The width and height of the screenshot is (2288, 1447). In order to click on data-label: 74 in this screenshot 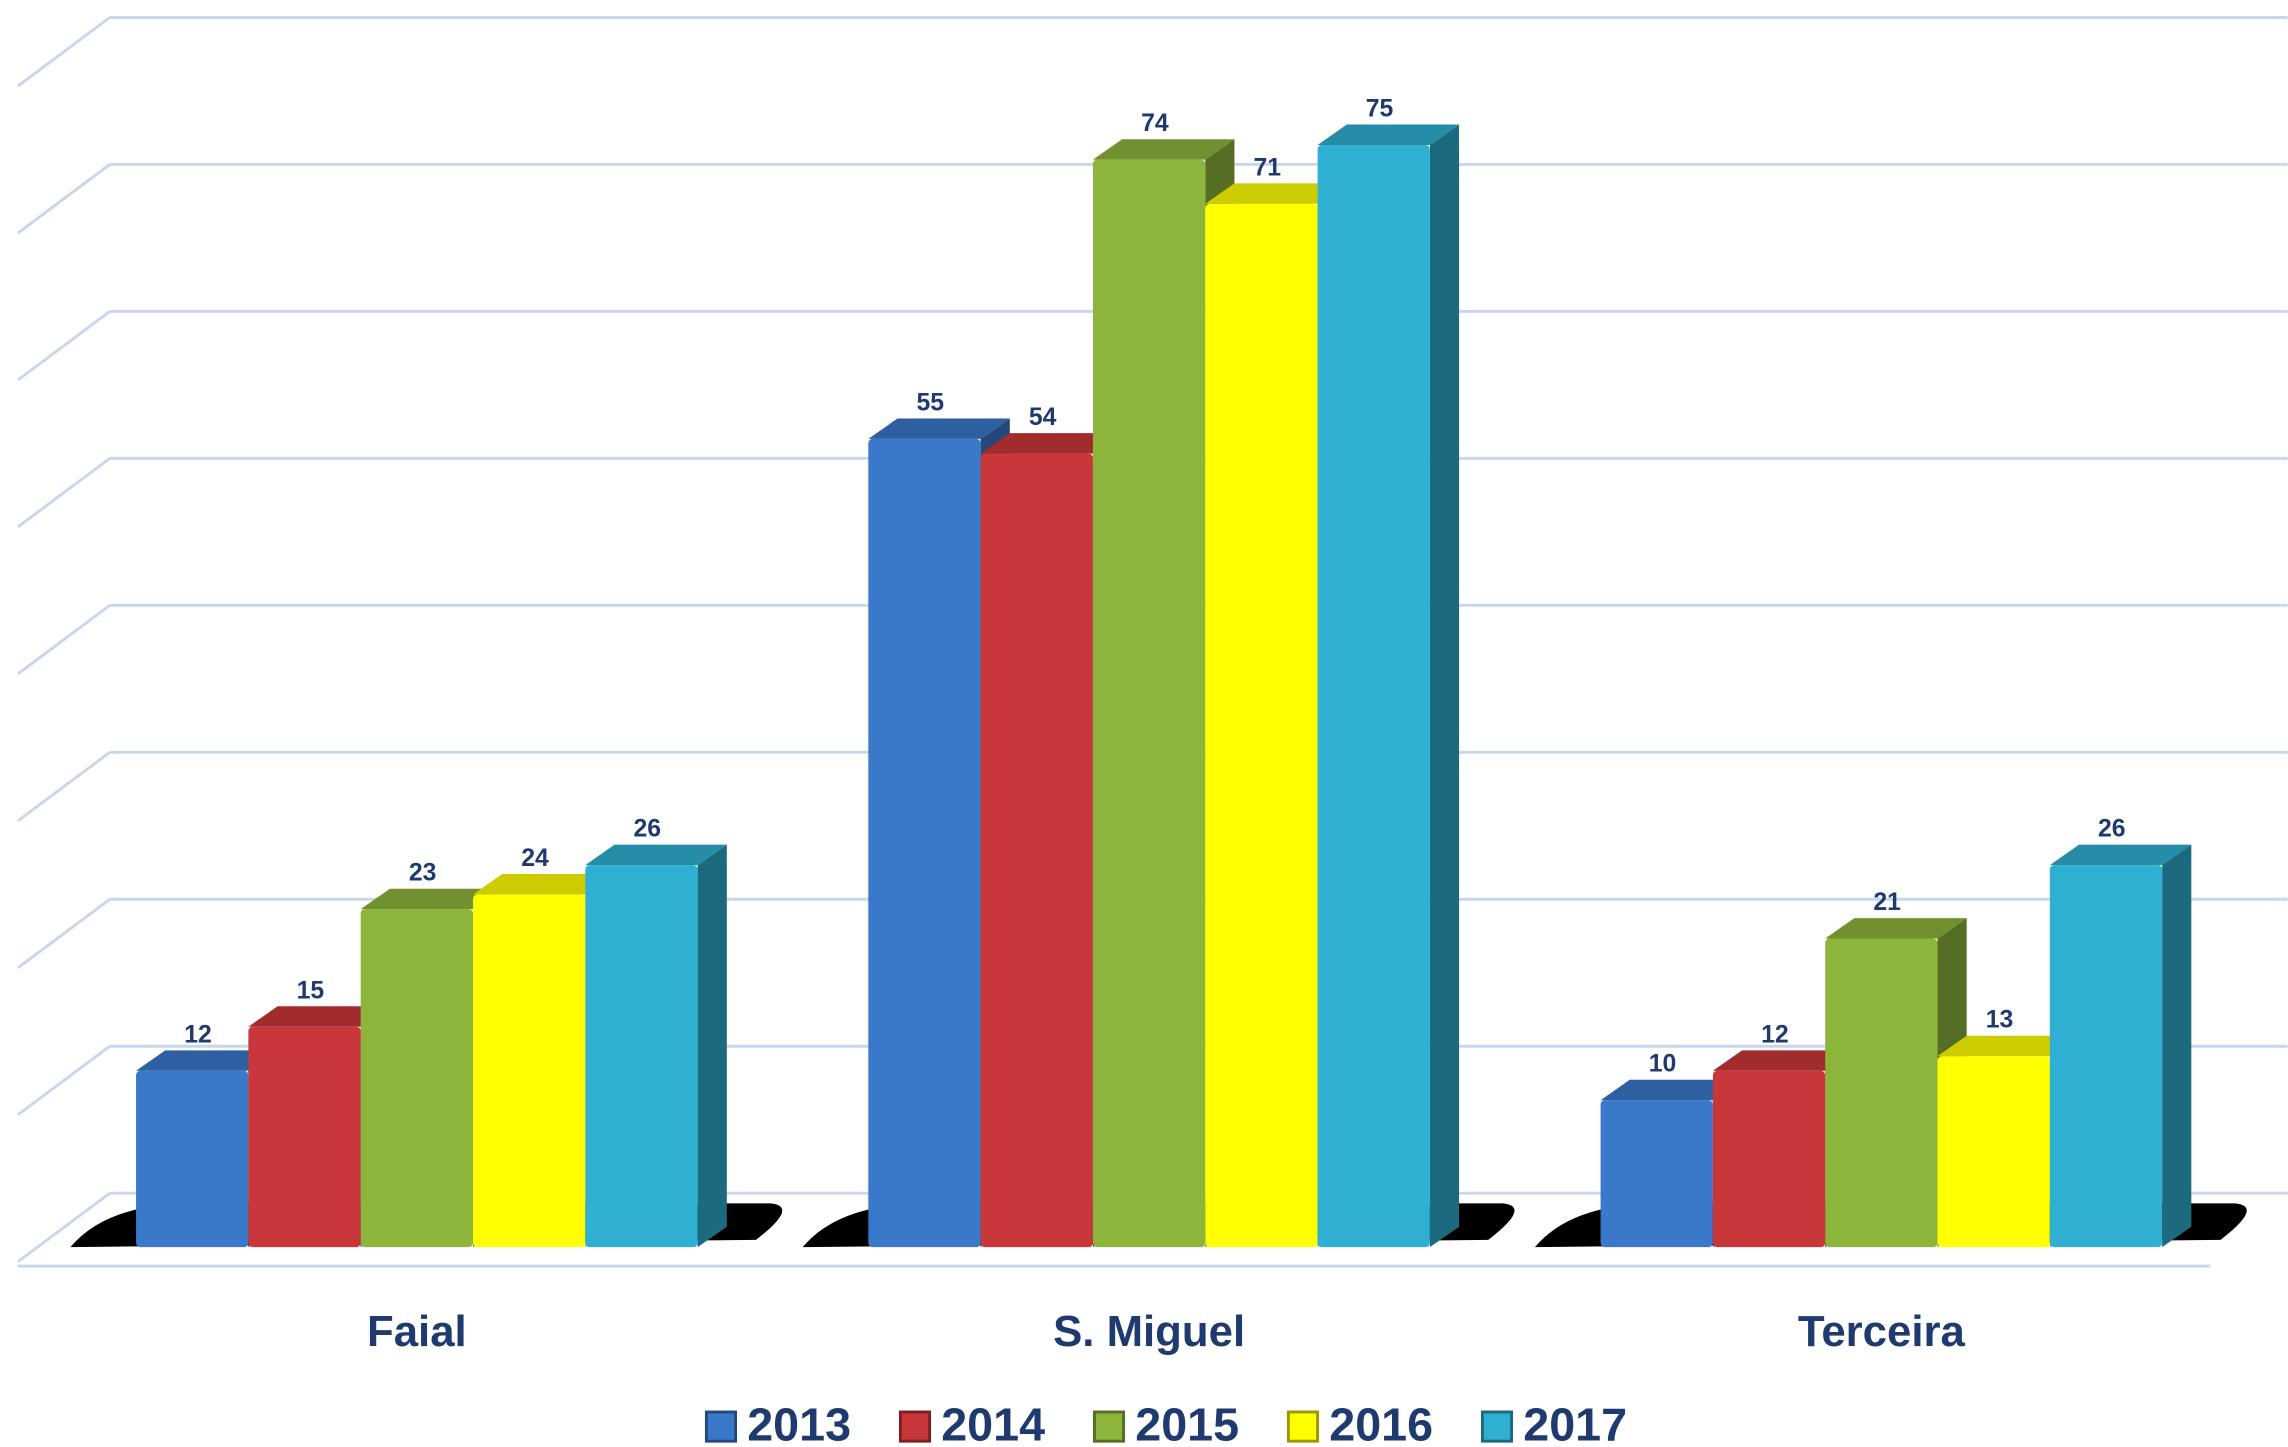, I will do `click(1155, 123)`.